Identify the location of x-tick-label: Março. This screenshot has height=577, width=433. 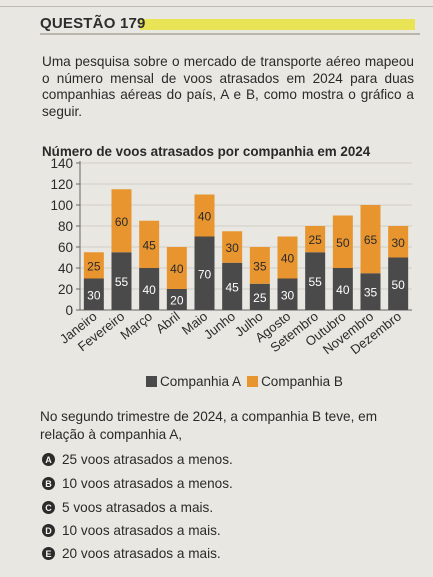
(136, 326).